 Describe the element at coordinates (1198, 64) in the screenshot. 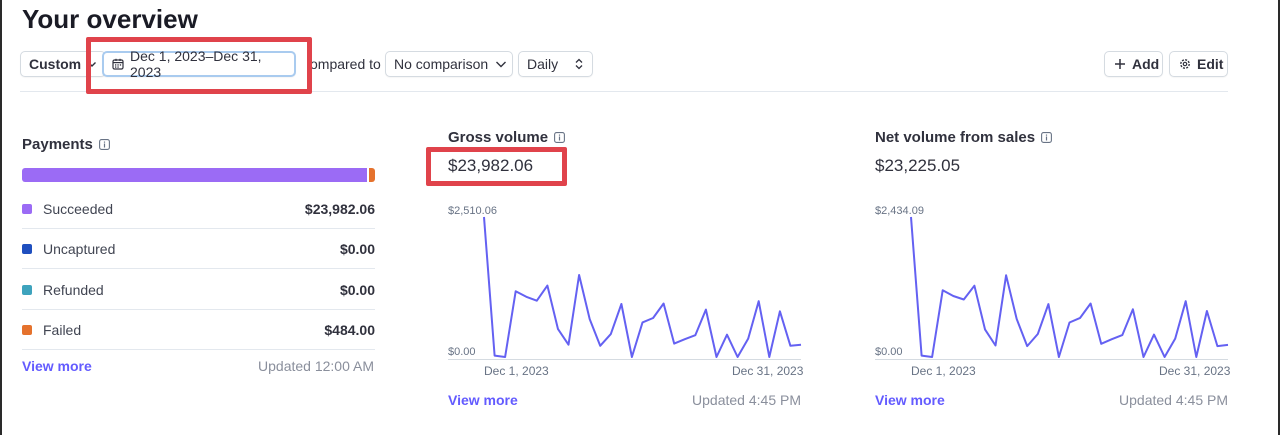

I see `edit-button: Edit` at that location.